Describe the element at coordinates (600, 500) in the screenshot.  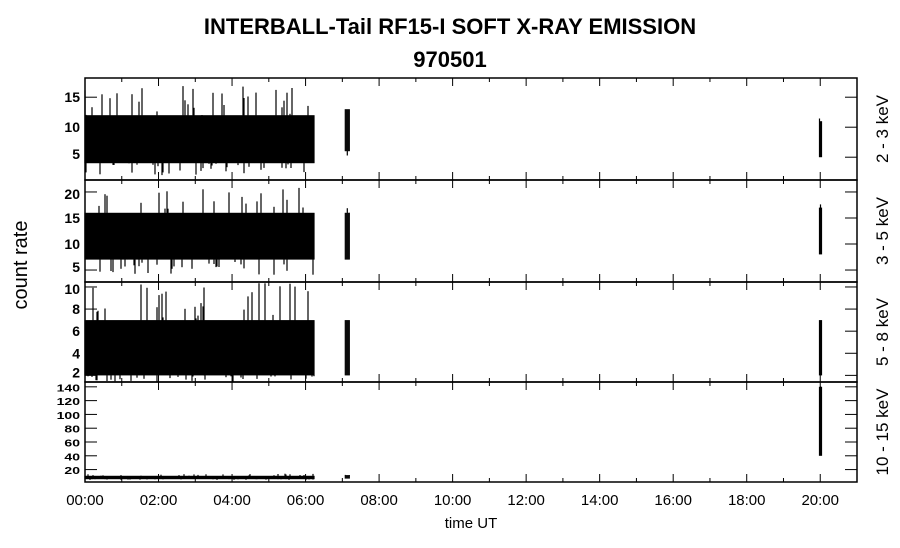
I see `x-tick-label: 14:00` at that location.